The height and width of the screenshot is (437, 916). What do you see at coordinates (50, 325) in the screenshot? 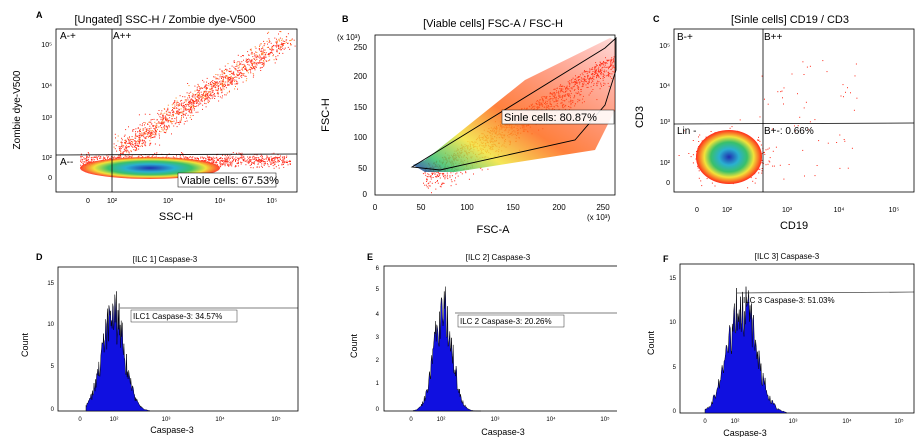
I see `y-tick: 10` at bounding box center [50, 325].